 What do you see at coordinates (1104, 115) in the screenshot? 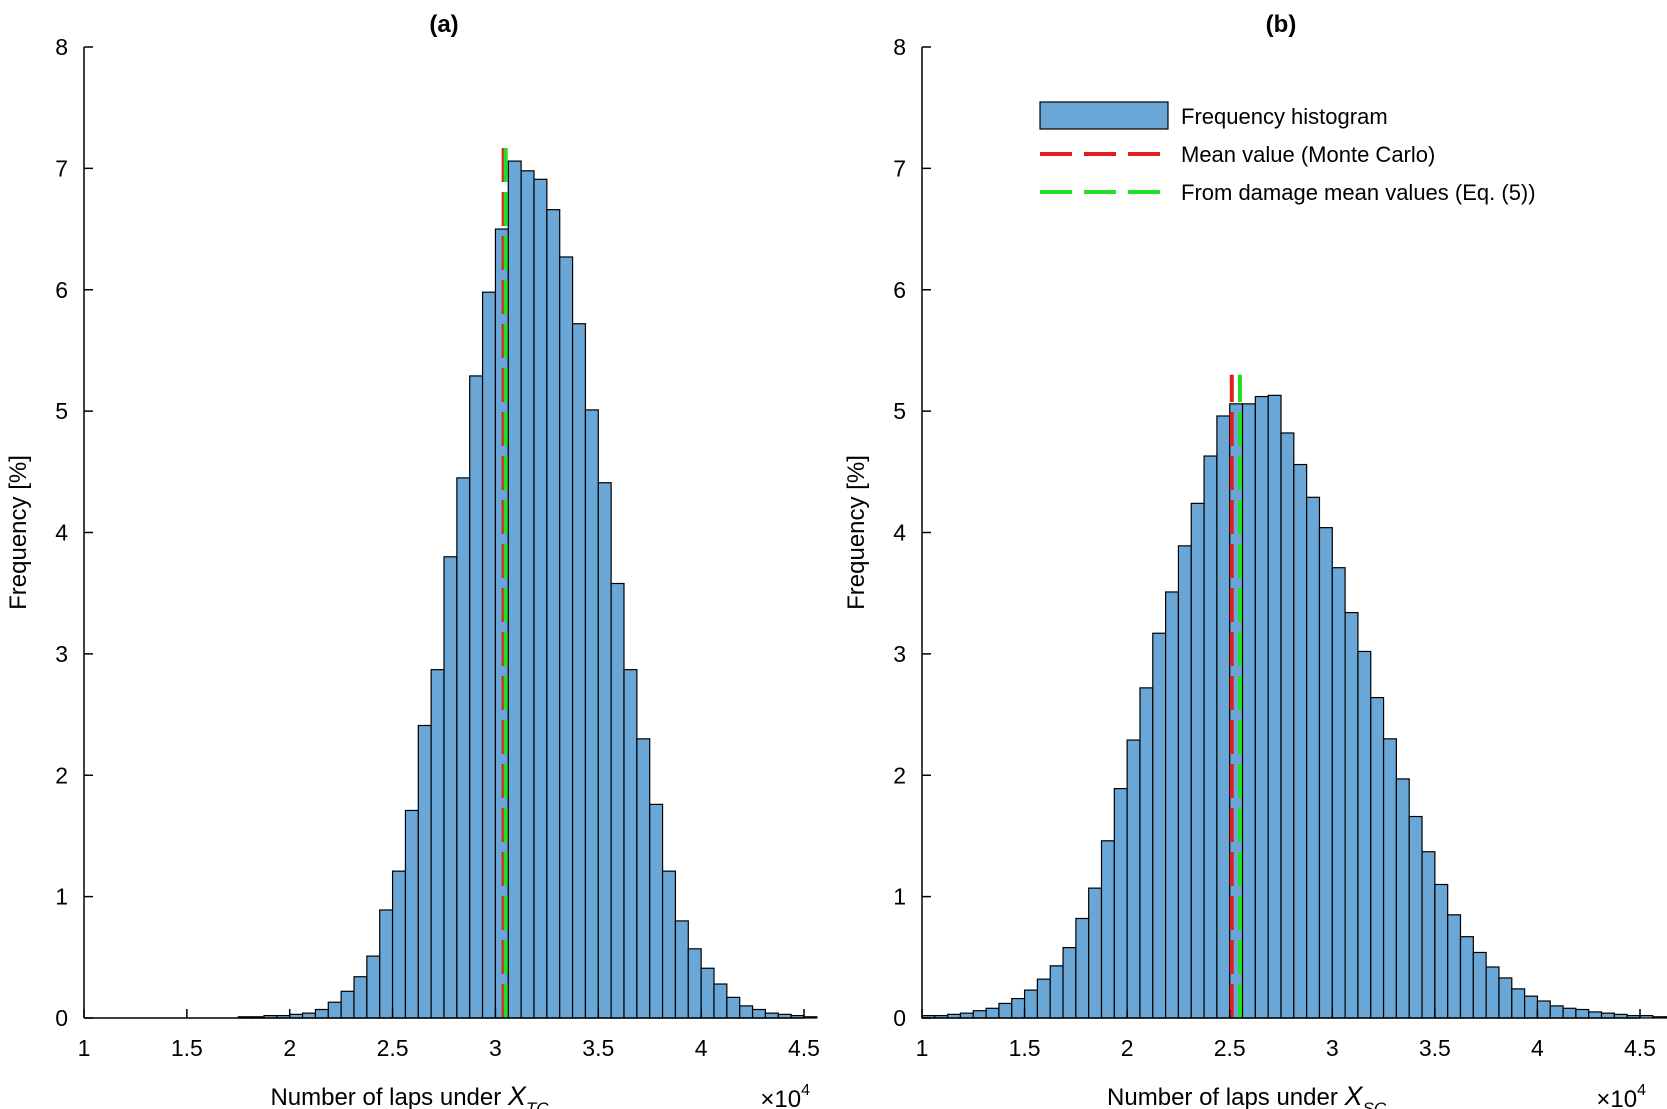
I see `legend-swatch-histogram` at bounding box center [1104, 115].